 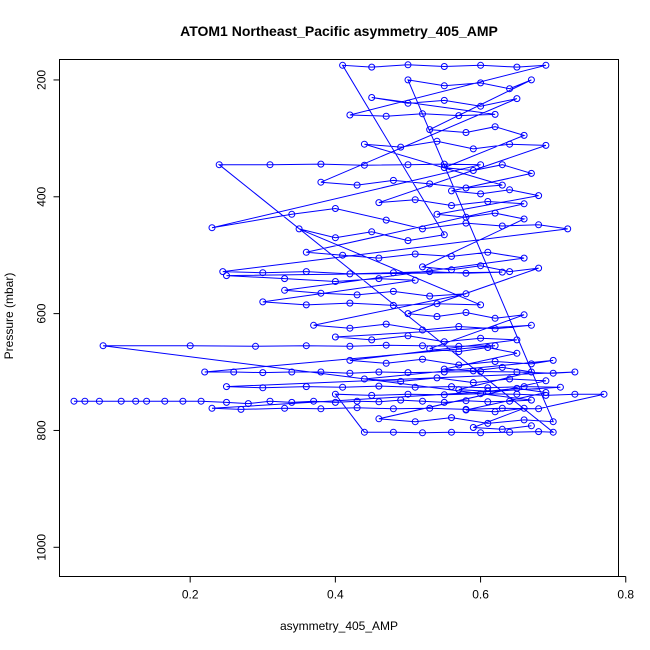 What do you see at coordinates (42, 547) in the screenshot?
I see `y-tick-label: 1000` at bounding box center [42, 547].